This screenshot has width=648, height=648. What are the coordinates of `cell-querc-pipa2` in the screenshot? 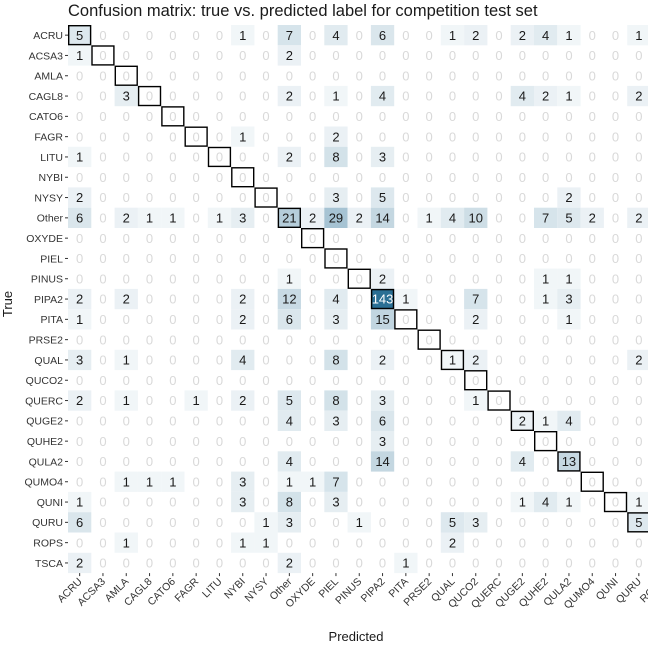 It's located at (382, 400).